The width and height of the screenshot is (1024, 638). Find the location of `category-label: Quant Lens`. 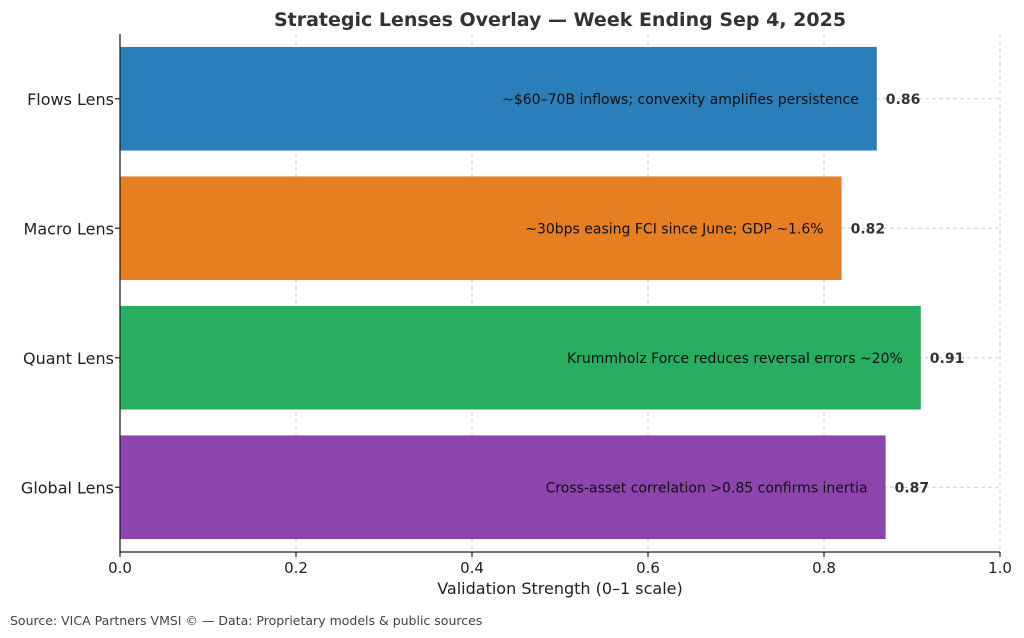

category-label: Quant Lens is located at coordinates (68, 358).